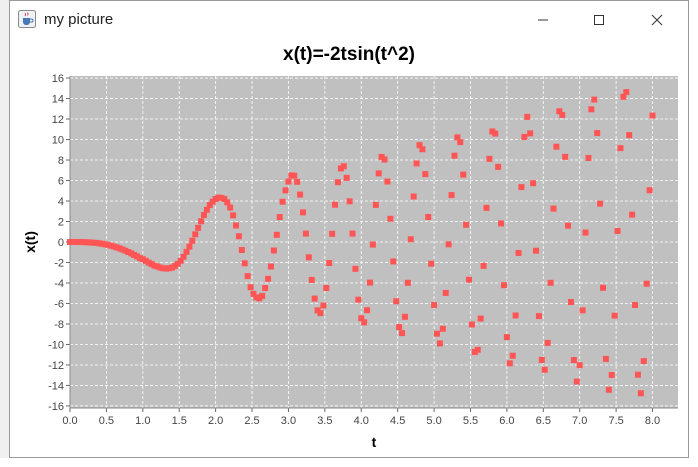 This screenshot has height=467, width=698. Describe the element at coordinates (657, 20) in the screenshot. I see `close-button` at that location.